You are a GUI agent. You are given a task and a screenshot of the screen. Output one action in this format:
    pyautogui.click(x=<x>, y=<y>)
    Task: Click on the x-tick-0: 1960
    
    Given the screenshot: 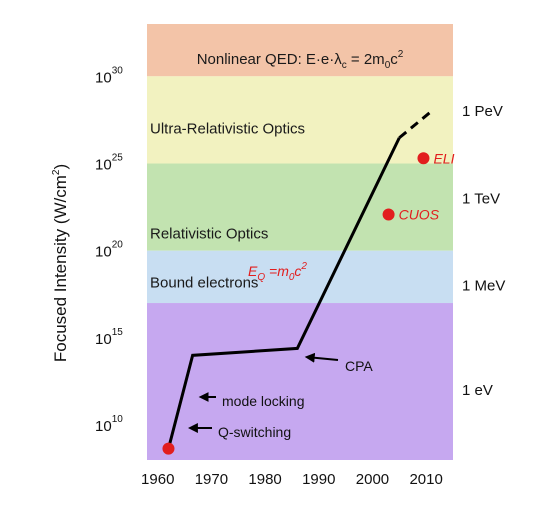 What is the action you would take?
    pyautogui.click(x=157, y=479)
    